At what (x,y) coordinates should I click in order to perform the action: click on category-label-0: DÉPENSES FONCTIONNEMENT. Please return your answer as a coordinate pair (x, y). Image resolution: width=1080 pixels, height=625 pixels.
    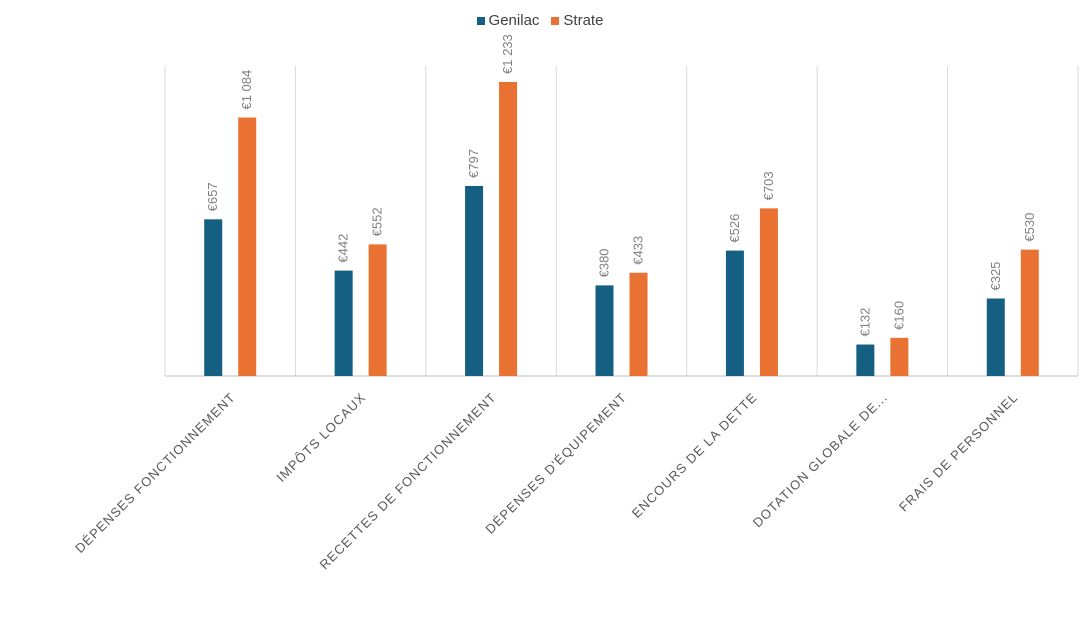
    Looking at the image, I should click on (155, 473).